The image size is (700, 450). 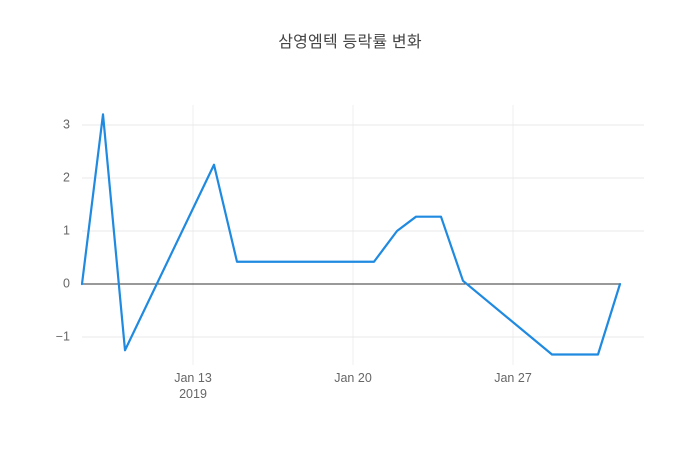 What do you see at coordinates (63, 336) in the screenshot?
I see `y-tick-label: −1` at bounding box center [63, 336].